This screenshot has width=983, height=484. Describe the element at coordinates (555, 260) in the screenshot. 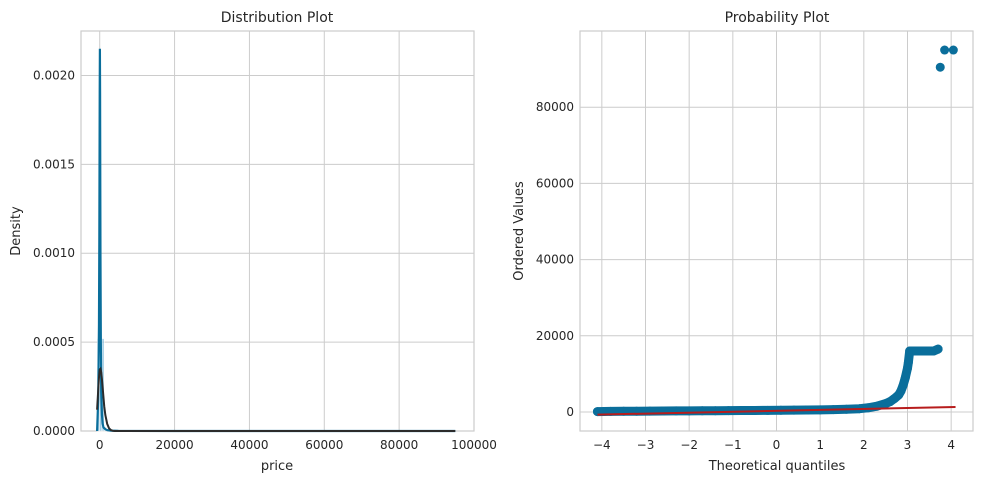

I see `y-tick-label: 40000` at that location.